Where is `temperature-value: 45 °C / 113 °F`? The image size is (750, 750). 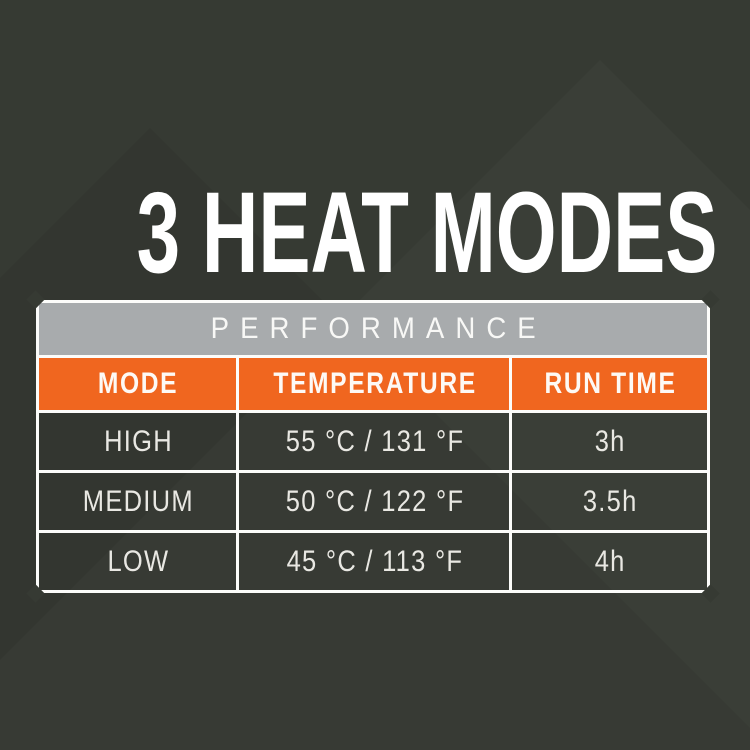
temperature-value: 45 °C / 113 °F is located at coordinates (375, 561).